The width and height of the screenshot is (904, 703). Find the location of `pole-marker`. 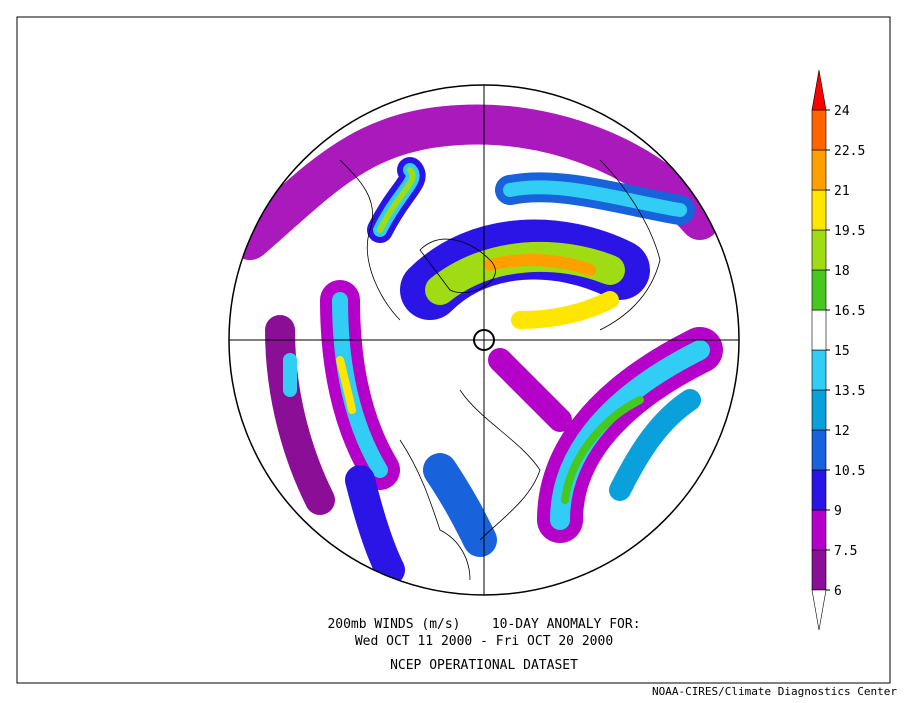

pole-marker is located at coordinates (484, 340).